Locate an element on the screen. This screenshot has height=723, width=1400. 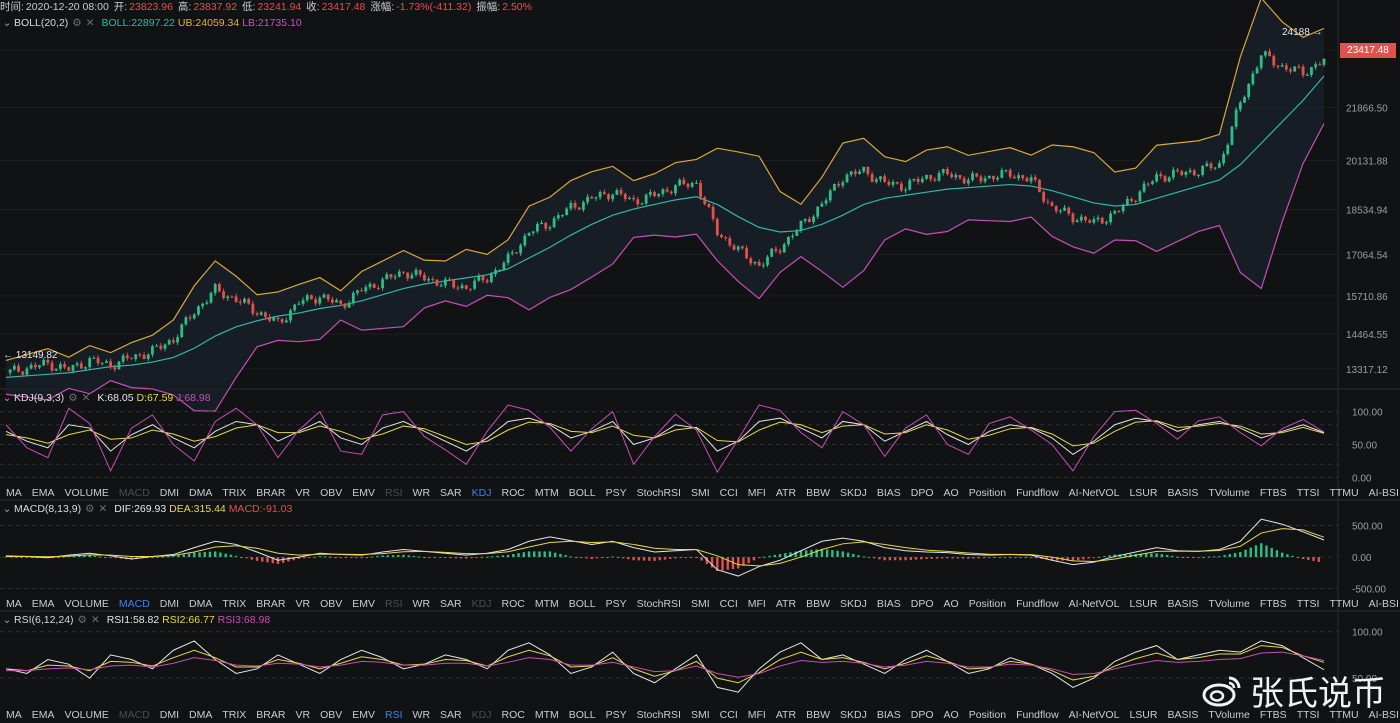
tab-trix: TRIX is located at coordinates (234, 604).